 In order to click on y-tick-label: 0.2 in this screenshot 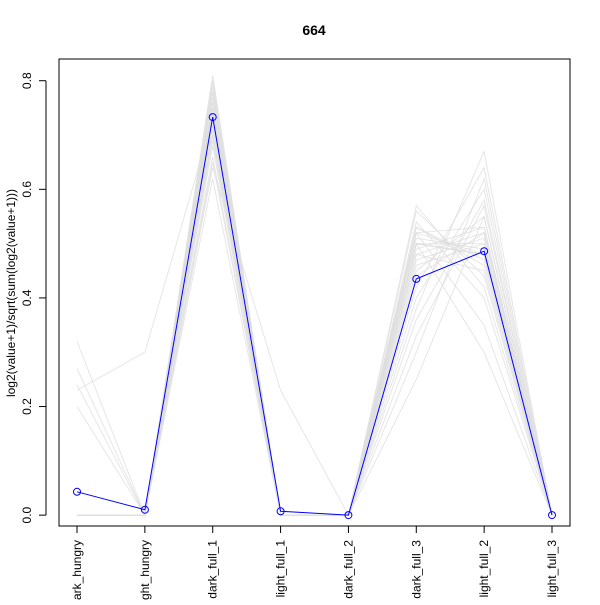, I will do `click(27, 406)`.